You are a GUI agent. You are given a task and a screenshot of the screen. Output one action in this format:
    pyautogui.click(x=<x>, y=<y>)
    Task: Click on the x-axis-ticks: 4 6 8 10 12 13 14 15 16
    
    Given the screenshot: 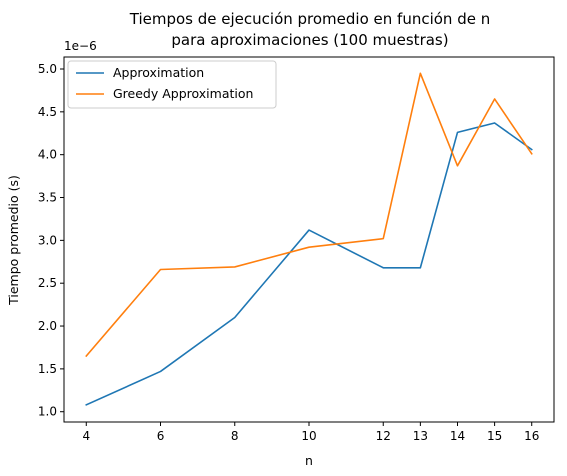 What is the action you would take?
    pyautogui.click(x=310, y=432)
    